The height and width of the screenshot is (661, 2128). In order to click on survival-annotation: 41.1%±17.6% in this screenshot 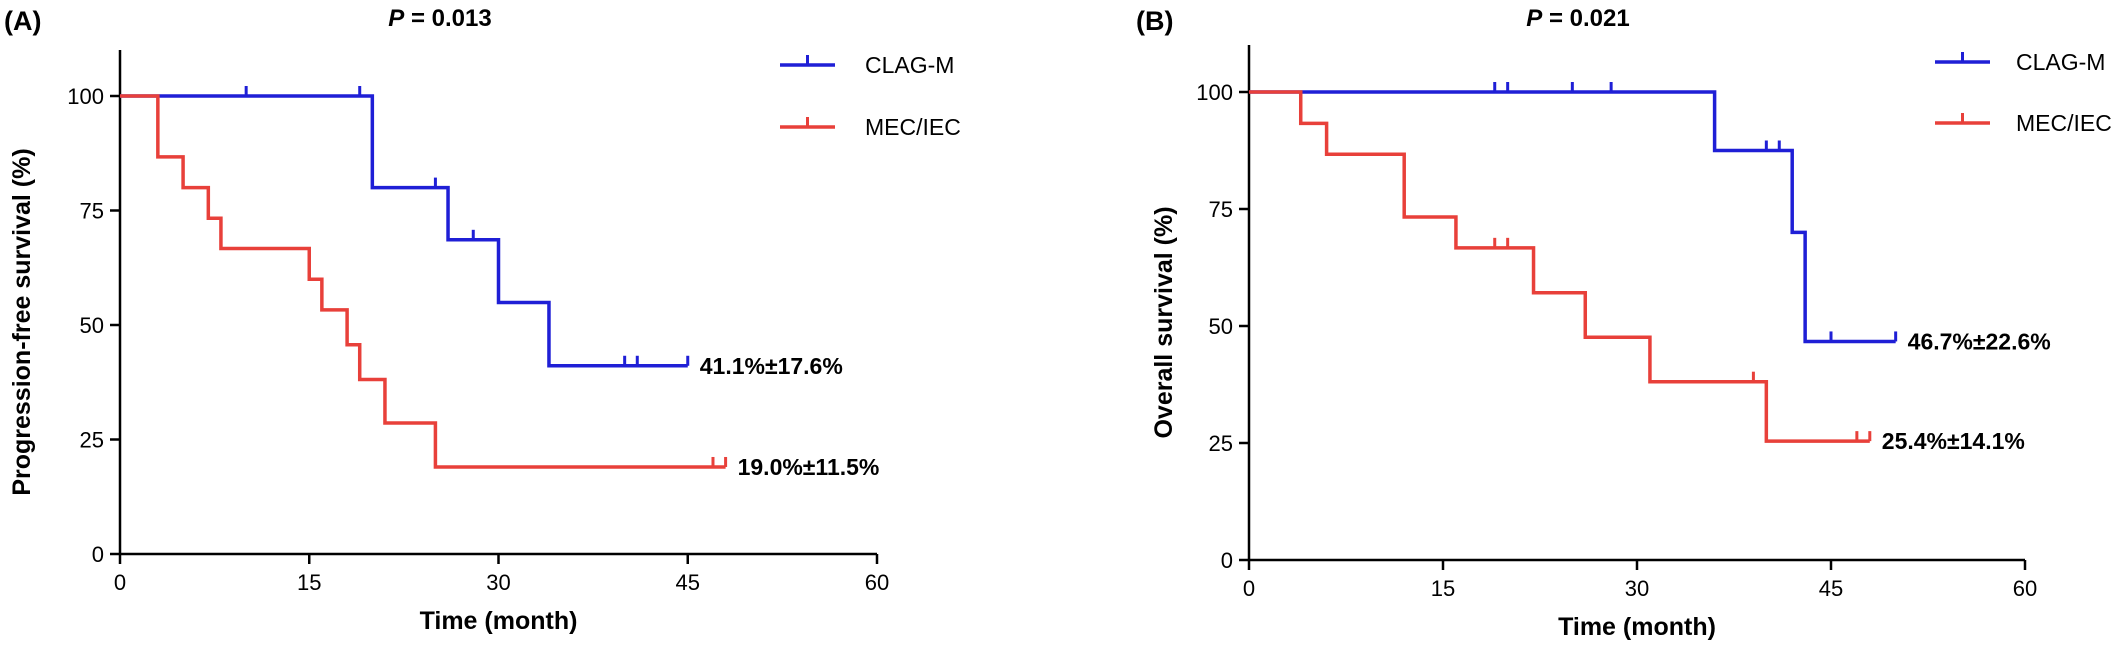, I will do `click(771, 366)`.